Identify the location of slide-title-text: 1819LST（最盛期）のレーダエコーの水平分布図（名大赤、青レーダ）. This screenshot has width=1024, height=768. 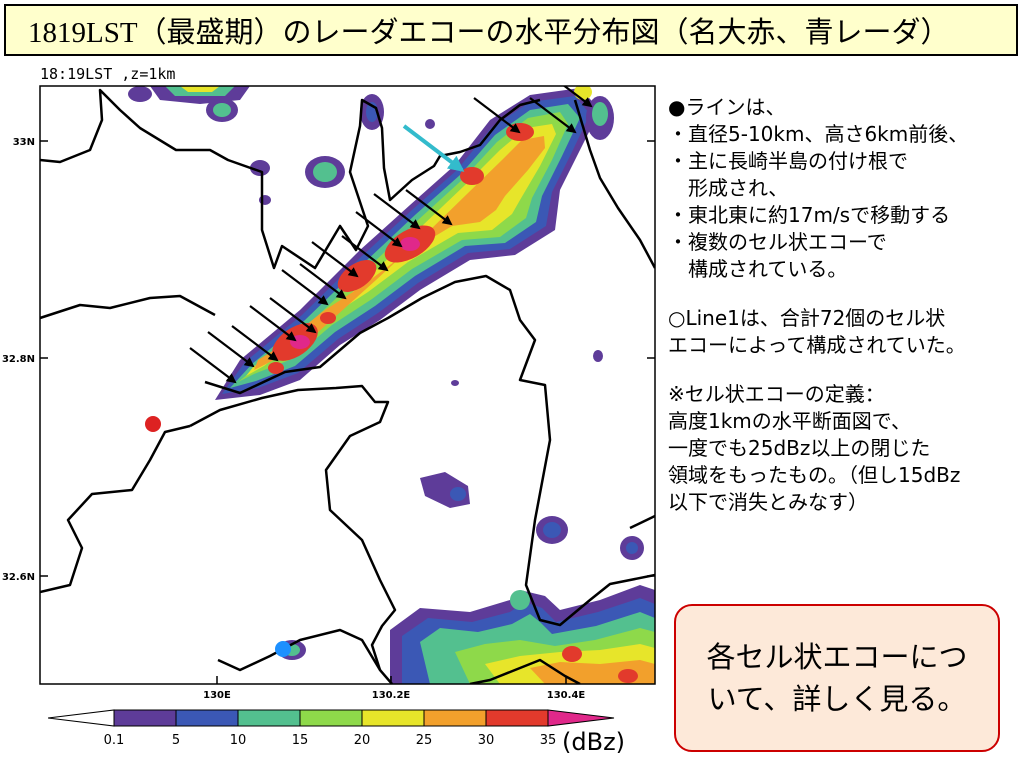
(489, 33).